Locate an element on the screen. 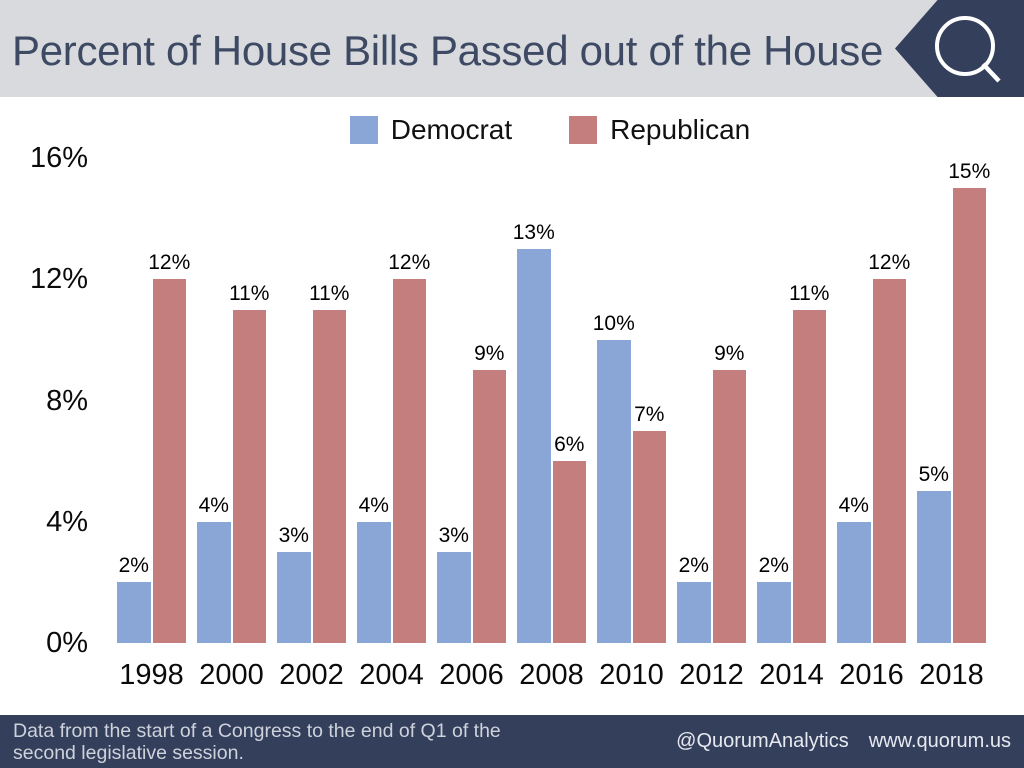 Image resolution: width=1024 pixels, height=768 pixels. y-axis-label: 12% is located at coordinates (58, 279).